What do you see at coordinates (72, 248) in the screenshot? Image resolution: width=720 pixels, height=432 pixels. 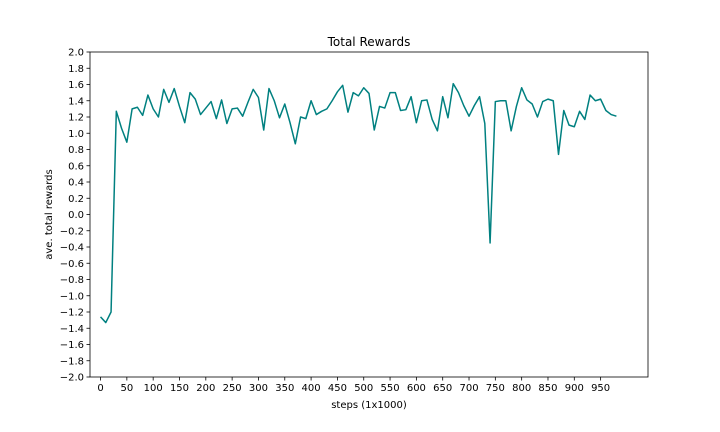 I see `y-tick-label-8: −0.4` at bounding box center [72, 248].